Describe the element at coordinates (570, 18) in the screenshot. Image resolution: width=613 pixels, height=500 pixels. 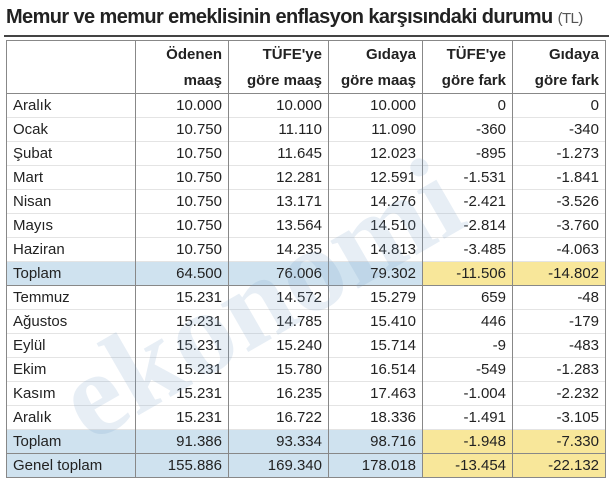
I see `unit: (TL)` at that location.